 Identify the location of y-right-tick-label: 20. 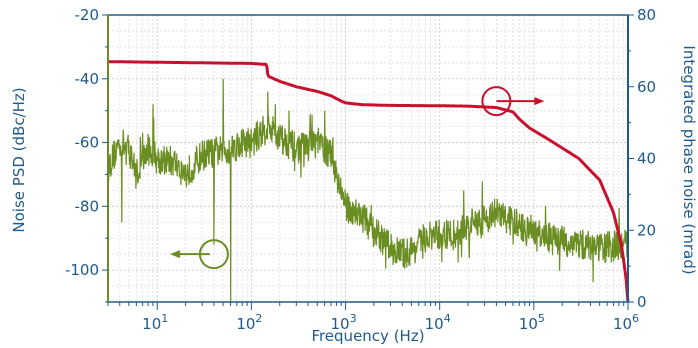
(646, 230).